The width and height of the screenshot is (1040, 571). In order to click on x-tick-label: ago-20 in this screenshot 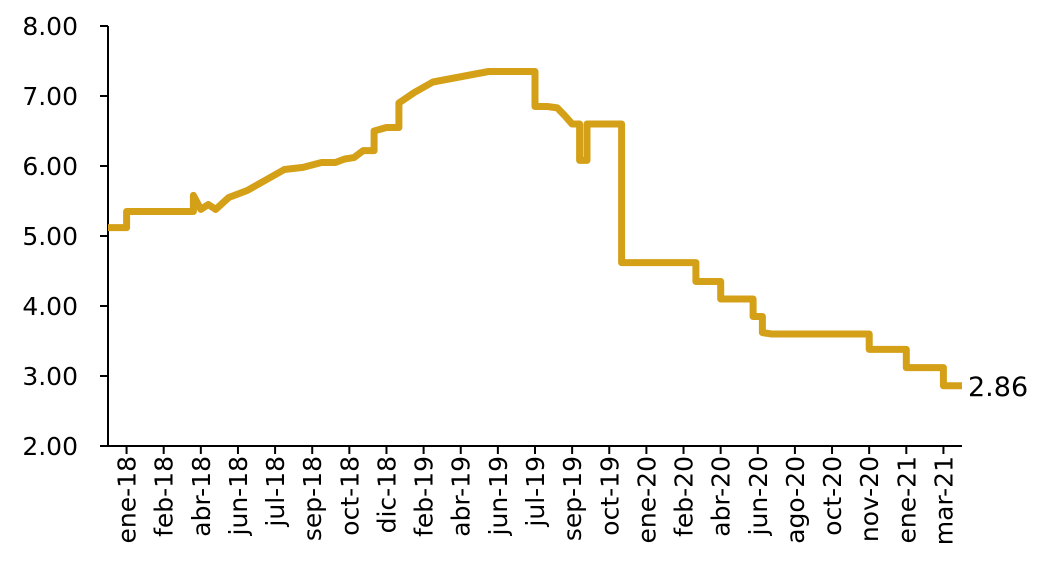, I will do `click(795, 500)`.